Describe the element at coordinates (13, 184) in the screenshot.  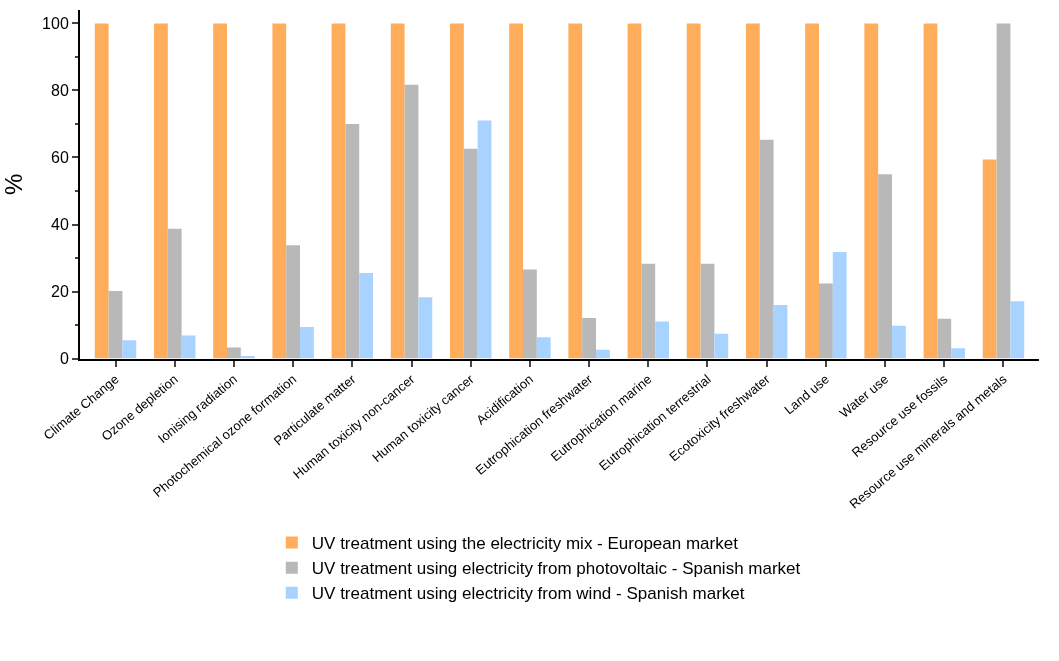
I see `y-axis-title: %` at that location.